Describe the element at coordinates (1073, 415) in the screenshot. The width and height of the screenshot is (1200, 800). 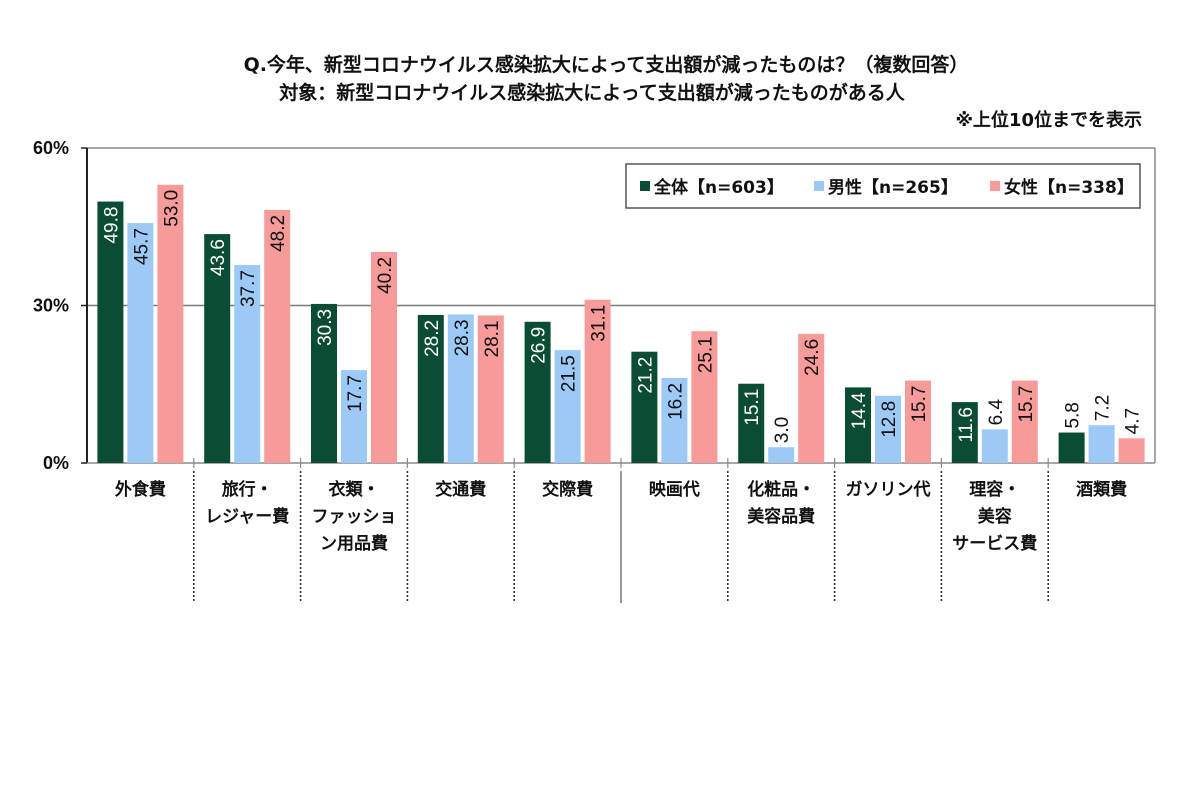
I see `data-label: 5.8` at that location.